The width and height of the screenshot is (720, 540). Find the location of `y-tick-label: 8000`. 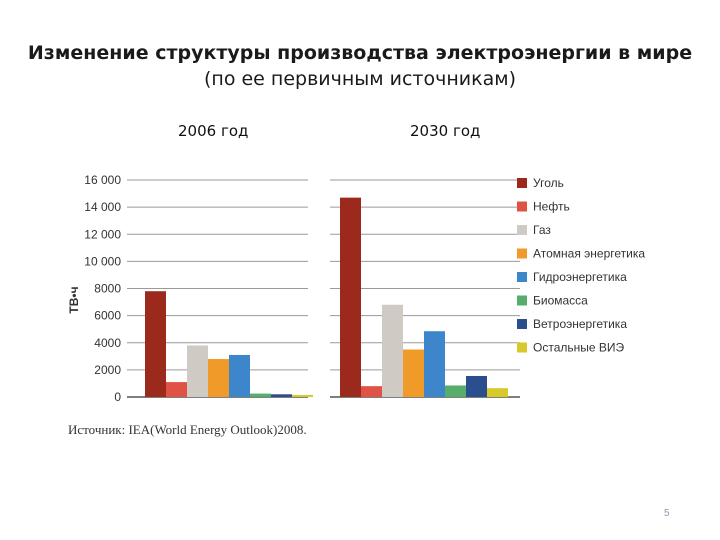

y-tick-label: 8000 is located at coordinates (107, 289).